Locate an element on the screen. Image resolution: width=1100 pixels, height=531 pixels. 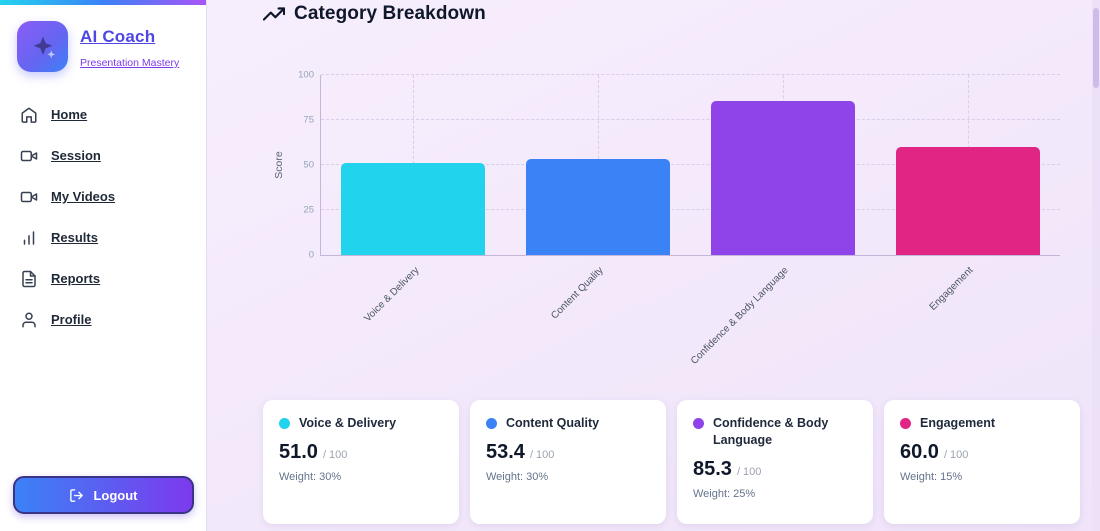
nav-label: Results is located at coordinates (74, 237).